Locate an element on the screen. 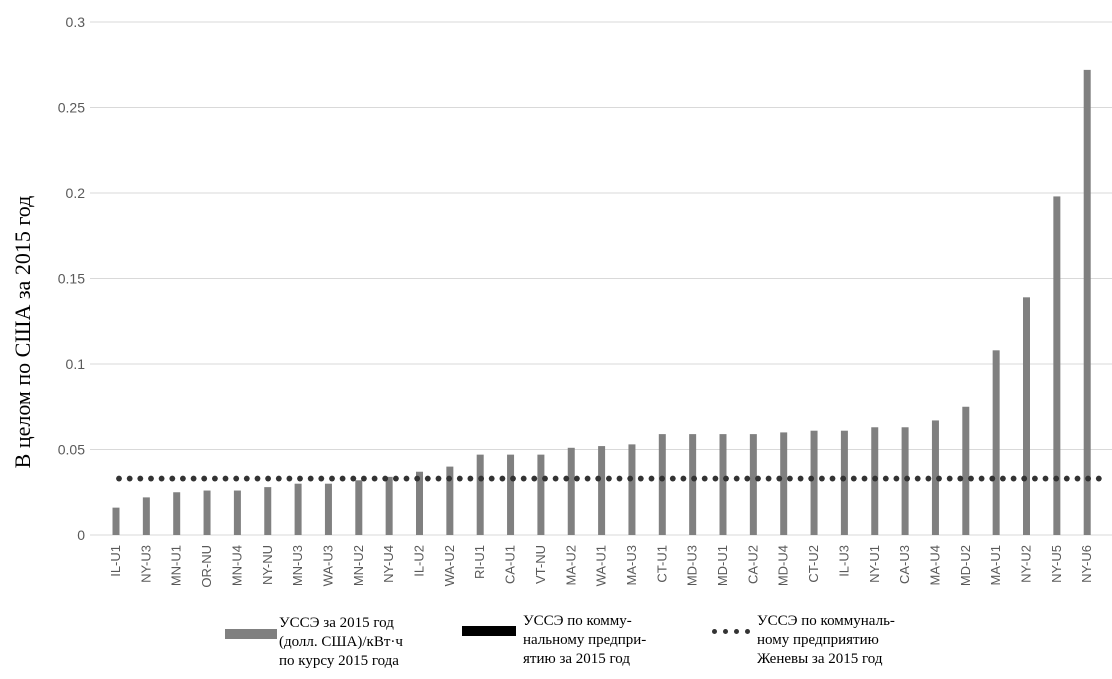 The image size is (1112, 679). y-tick-label: 0.15 is located at coordinates (71, 279).